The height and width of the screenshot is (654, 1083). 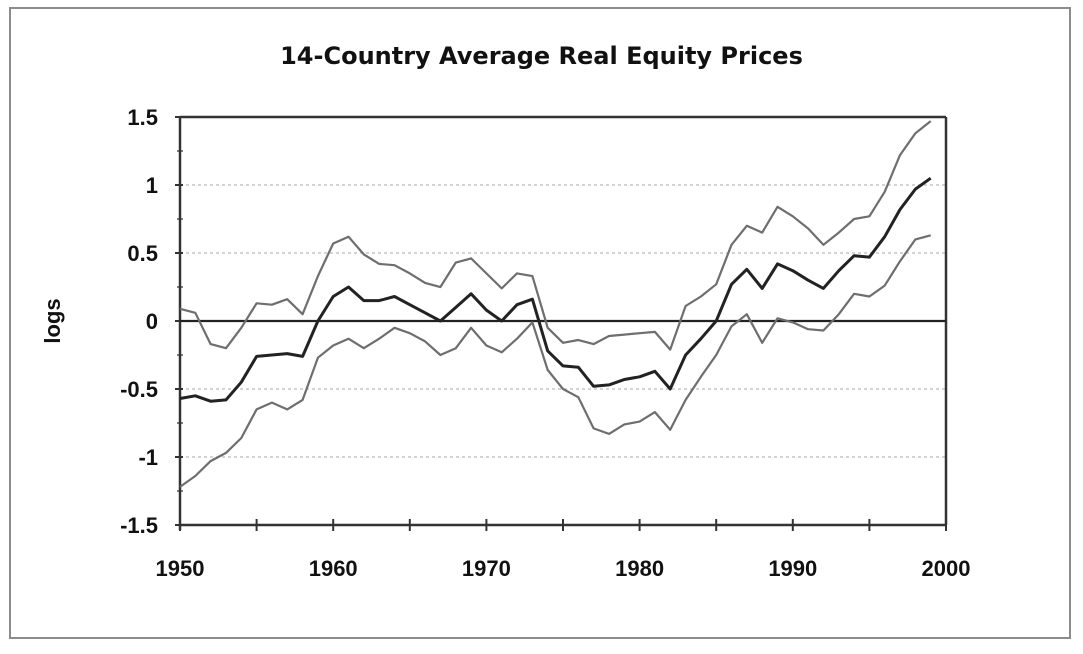 I want to click on x-tick-label: 1990, so click(x=792, y=568).